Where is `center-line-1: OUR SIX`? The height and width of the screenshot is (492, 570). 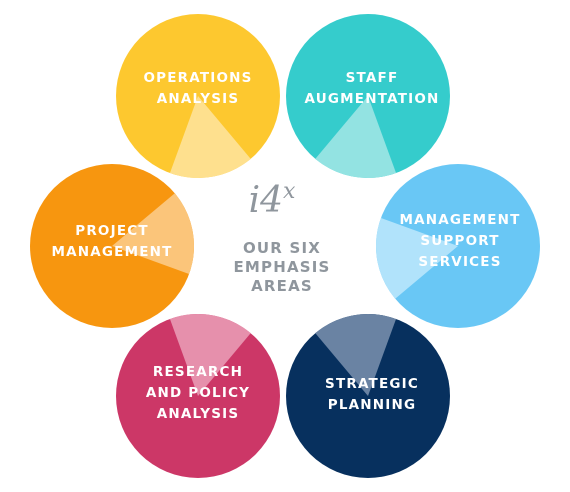
center-line-1: OUR SIX is located at coordinates (282, 248).